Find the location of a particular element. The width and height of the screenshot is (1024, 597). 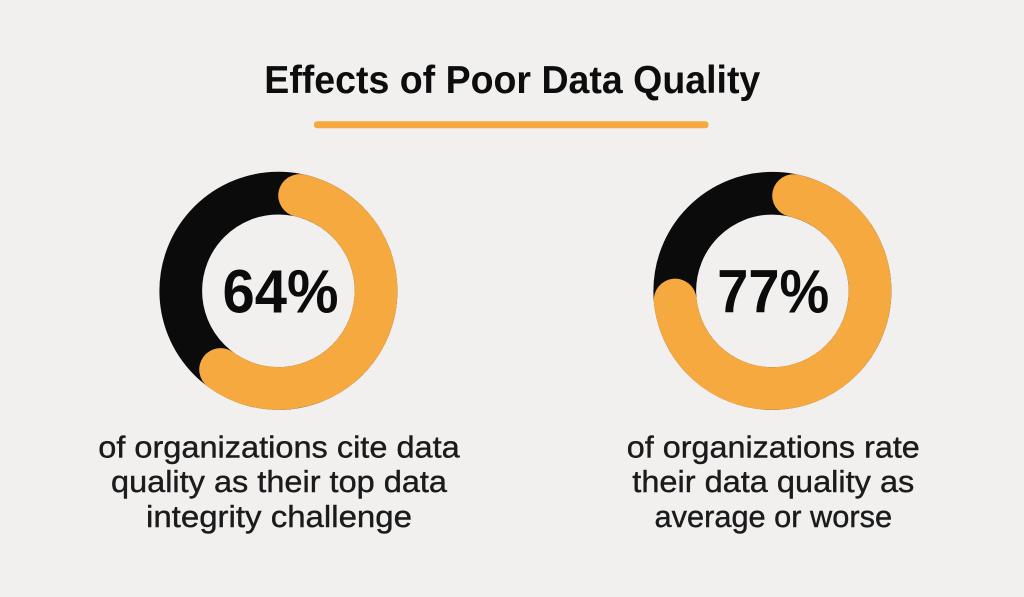

svg-text: quality as their top data is located at coordinates (279, 481).